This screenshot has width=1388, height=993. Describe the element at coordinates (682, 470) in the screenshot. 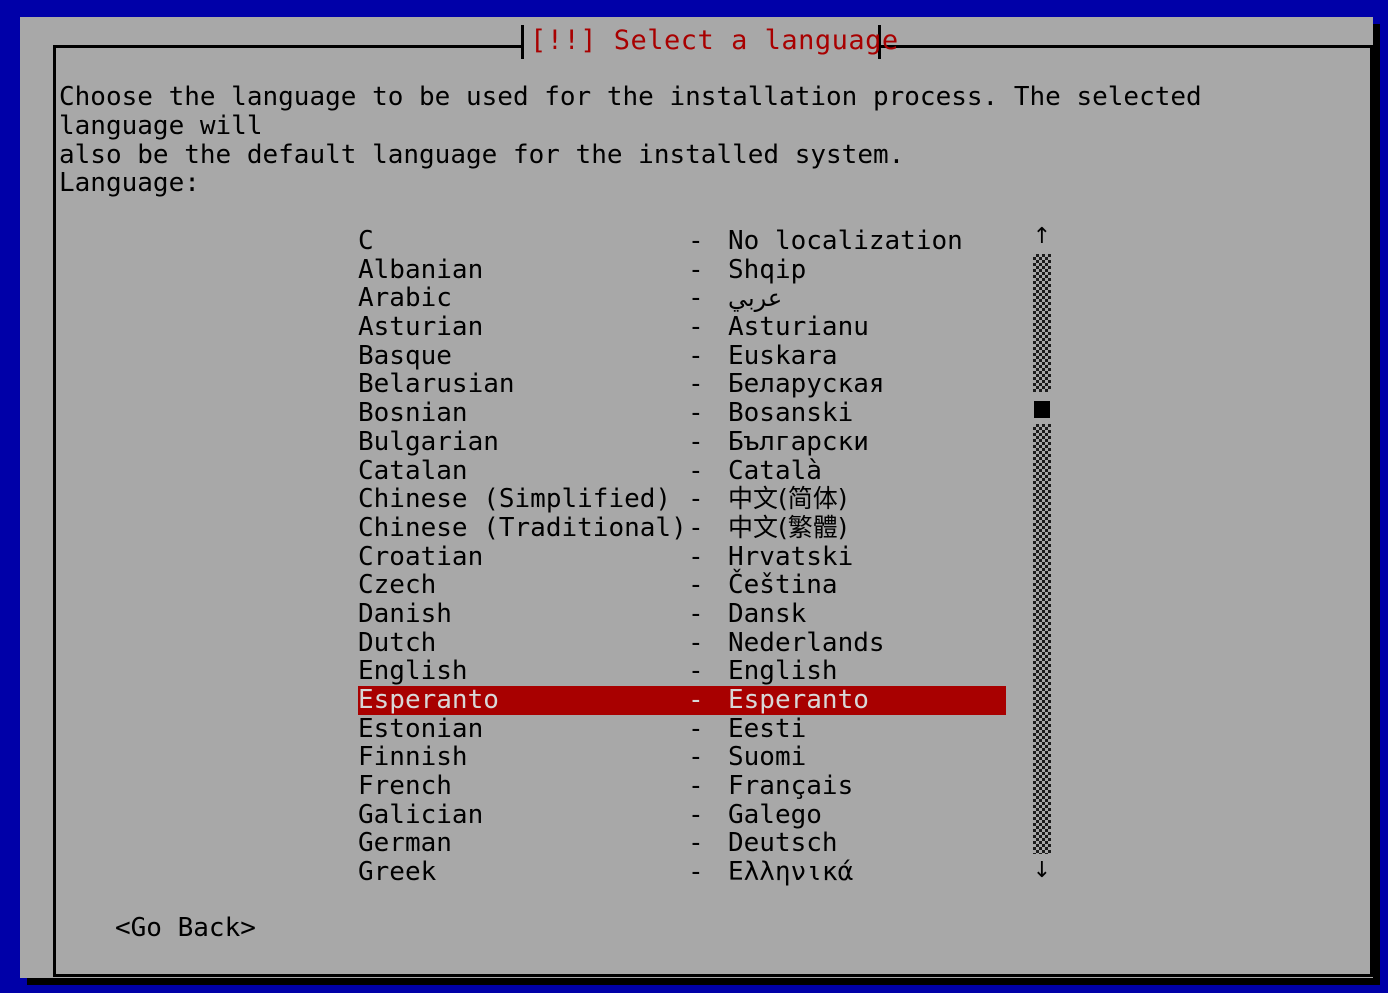

I see `language-list-item: Catalan - Català` at that location.